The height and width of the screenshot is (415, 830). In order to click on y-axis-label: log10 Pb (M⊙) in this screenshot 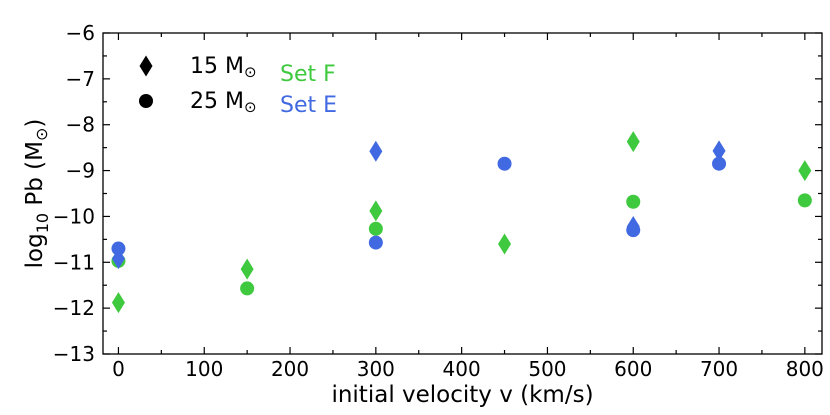, I will do `click(37, 194)`.